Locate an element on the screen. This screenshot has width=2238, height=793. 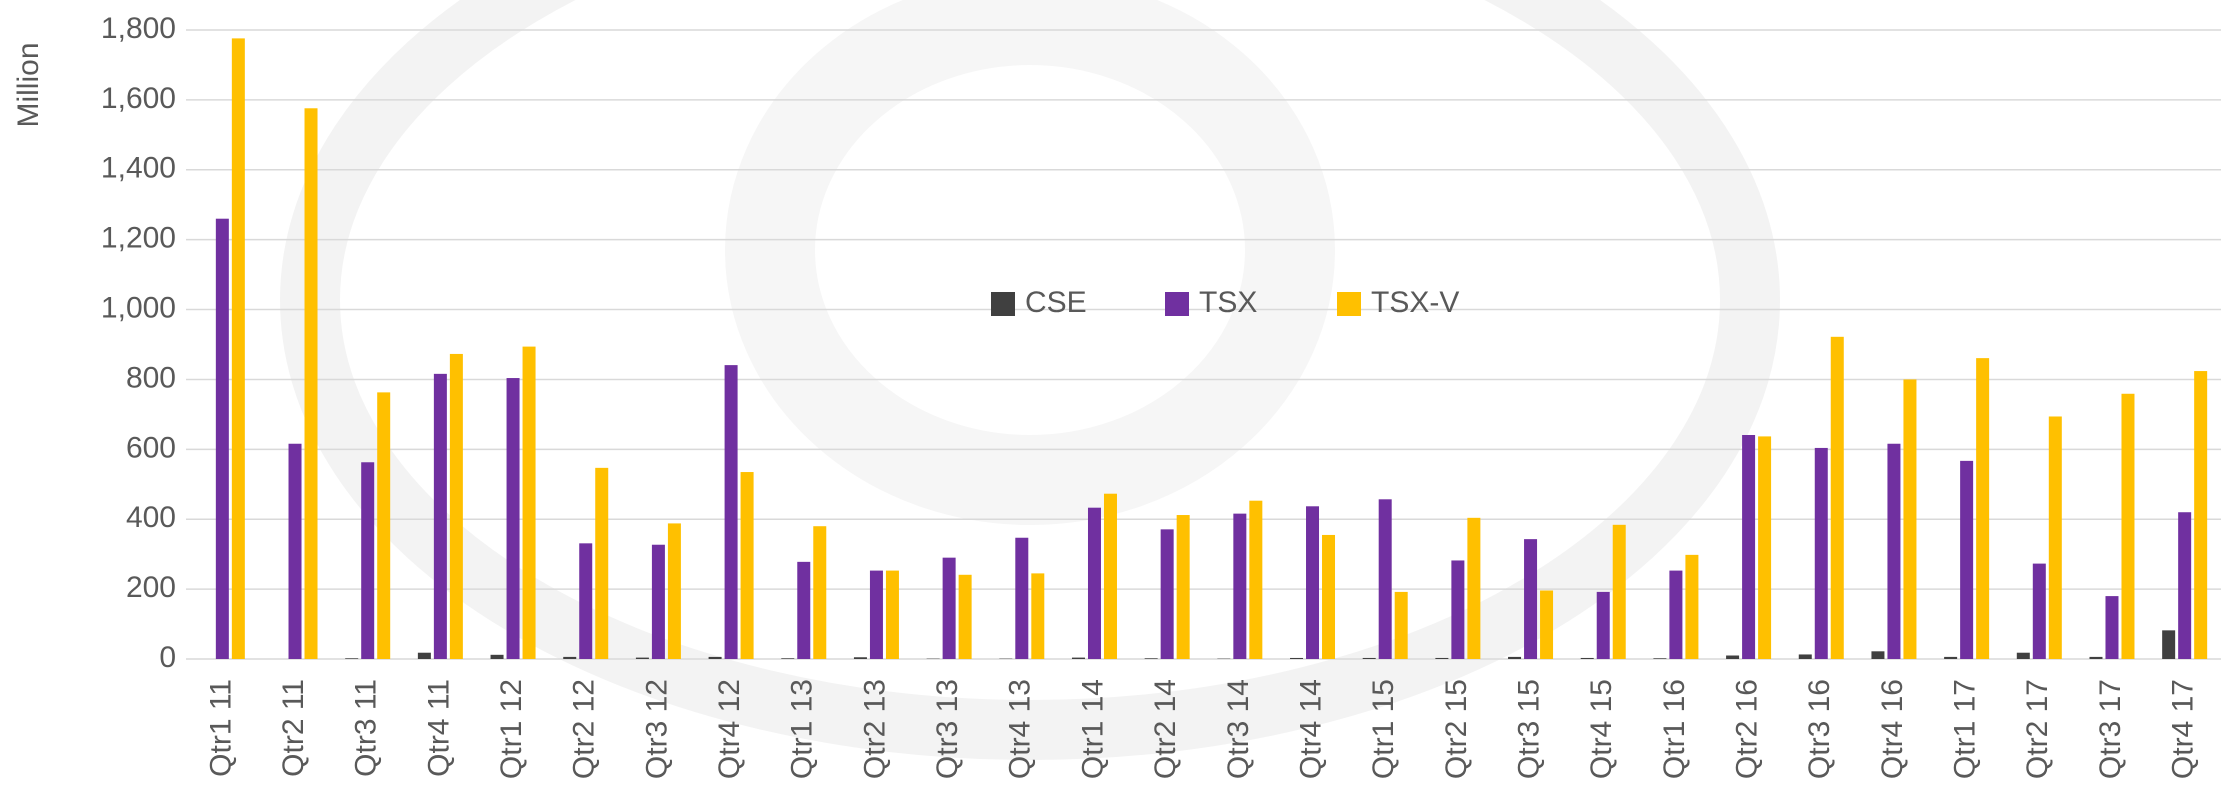
x-tick-label: Qtr2 14 is located at coordinates (1165, 729).